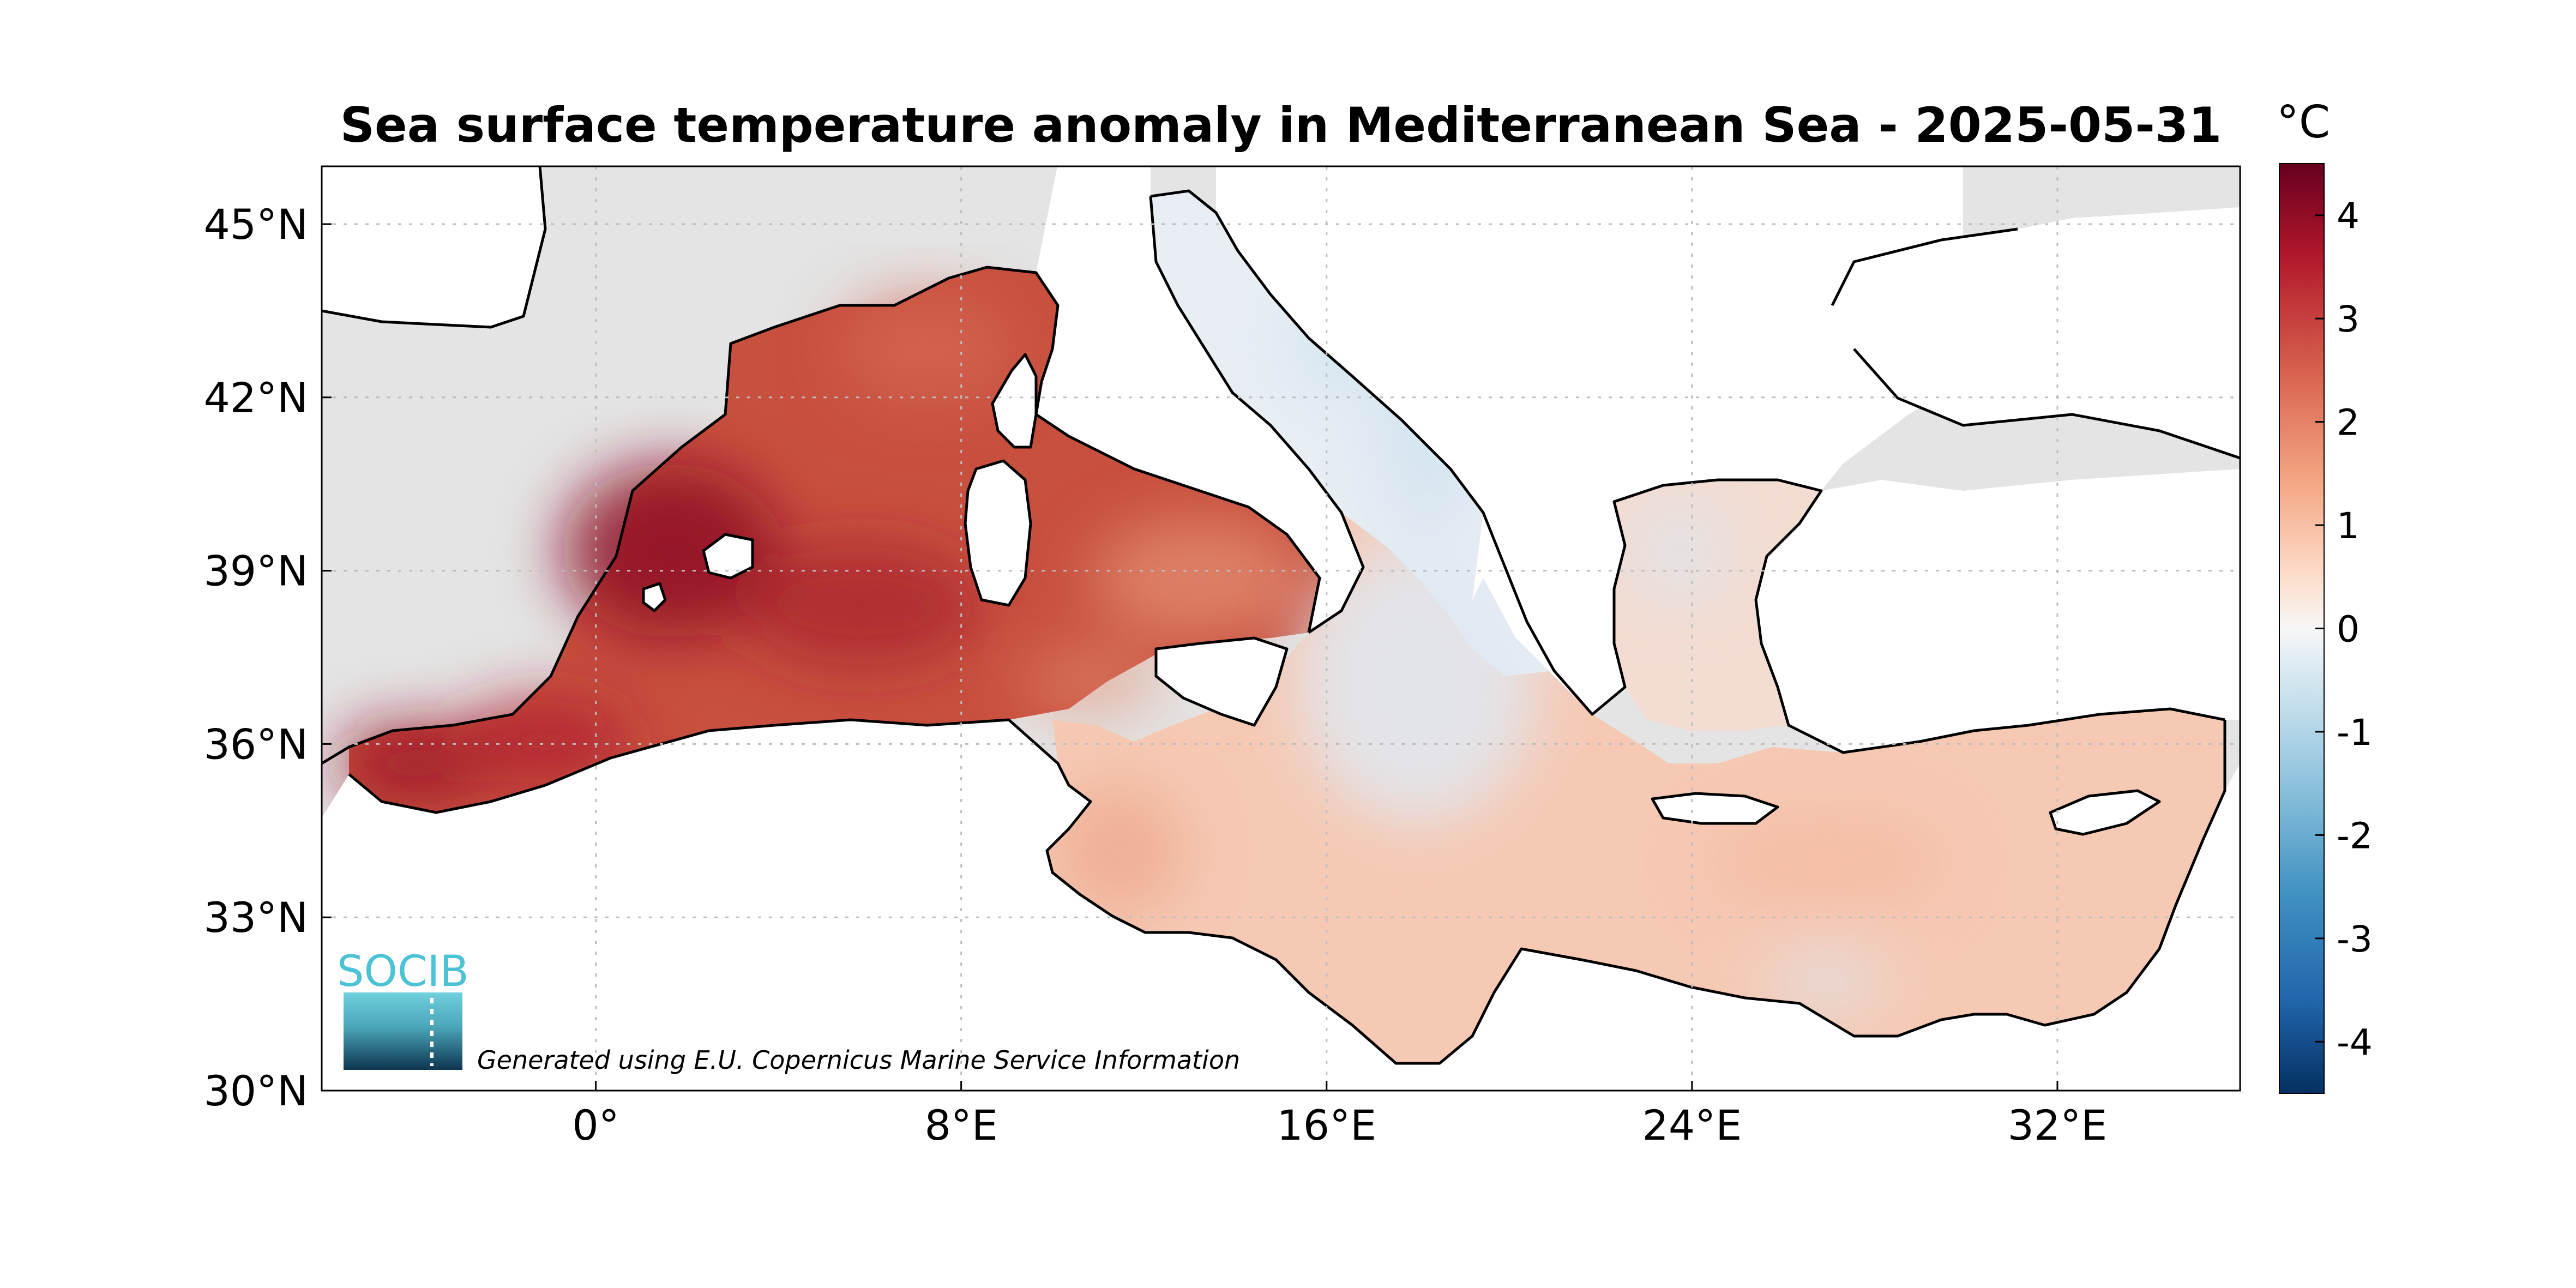 The image size is (2576, 1288). I want to click on warm-anomaly-overlay, so click(823, 548).